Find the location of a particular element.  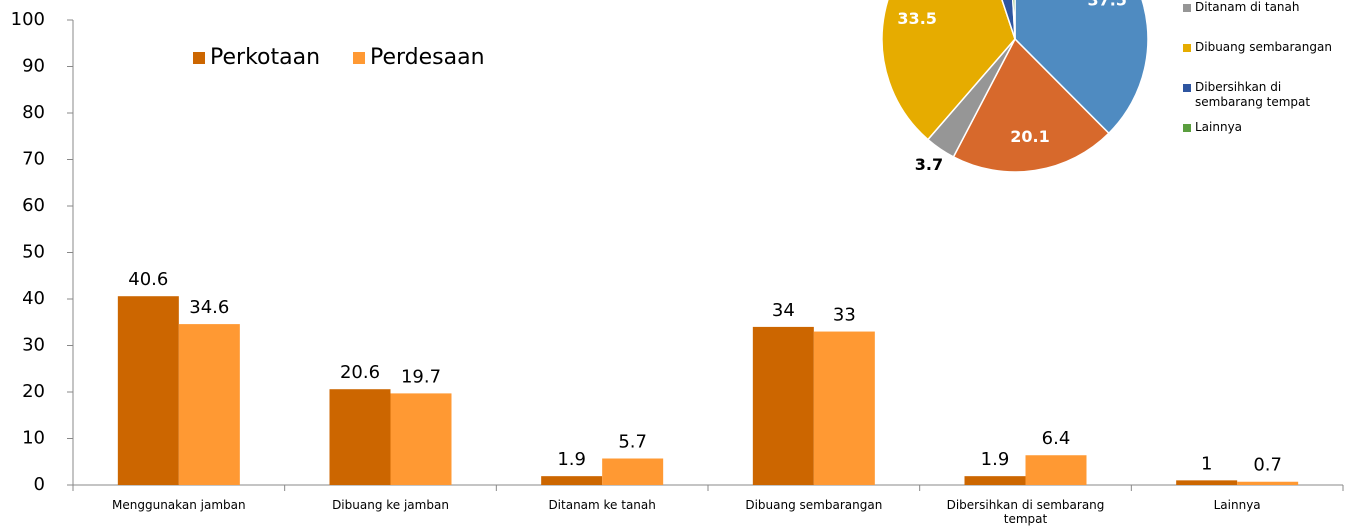

data-label: 6.4 is located at coordinates (1056, 438).